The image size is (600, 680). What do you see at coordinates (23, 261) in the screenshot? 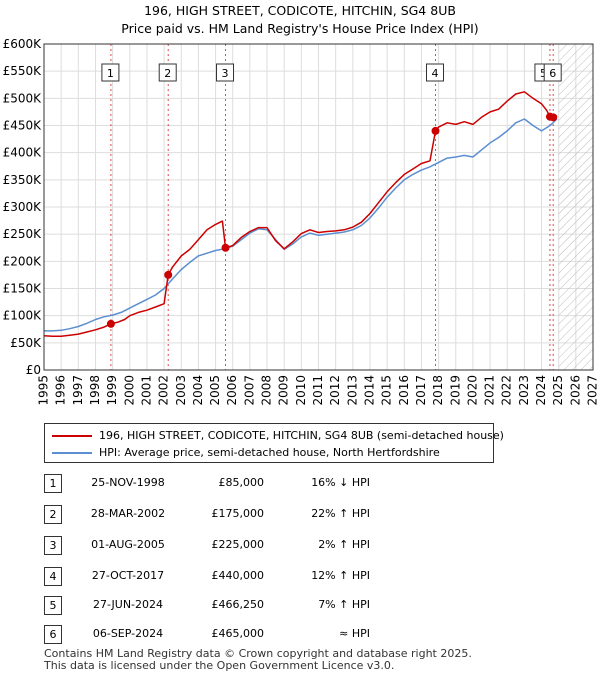
I see `y-tick-label: £200K` at bounding box center [23, 261].